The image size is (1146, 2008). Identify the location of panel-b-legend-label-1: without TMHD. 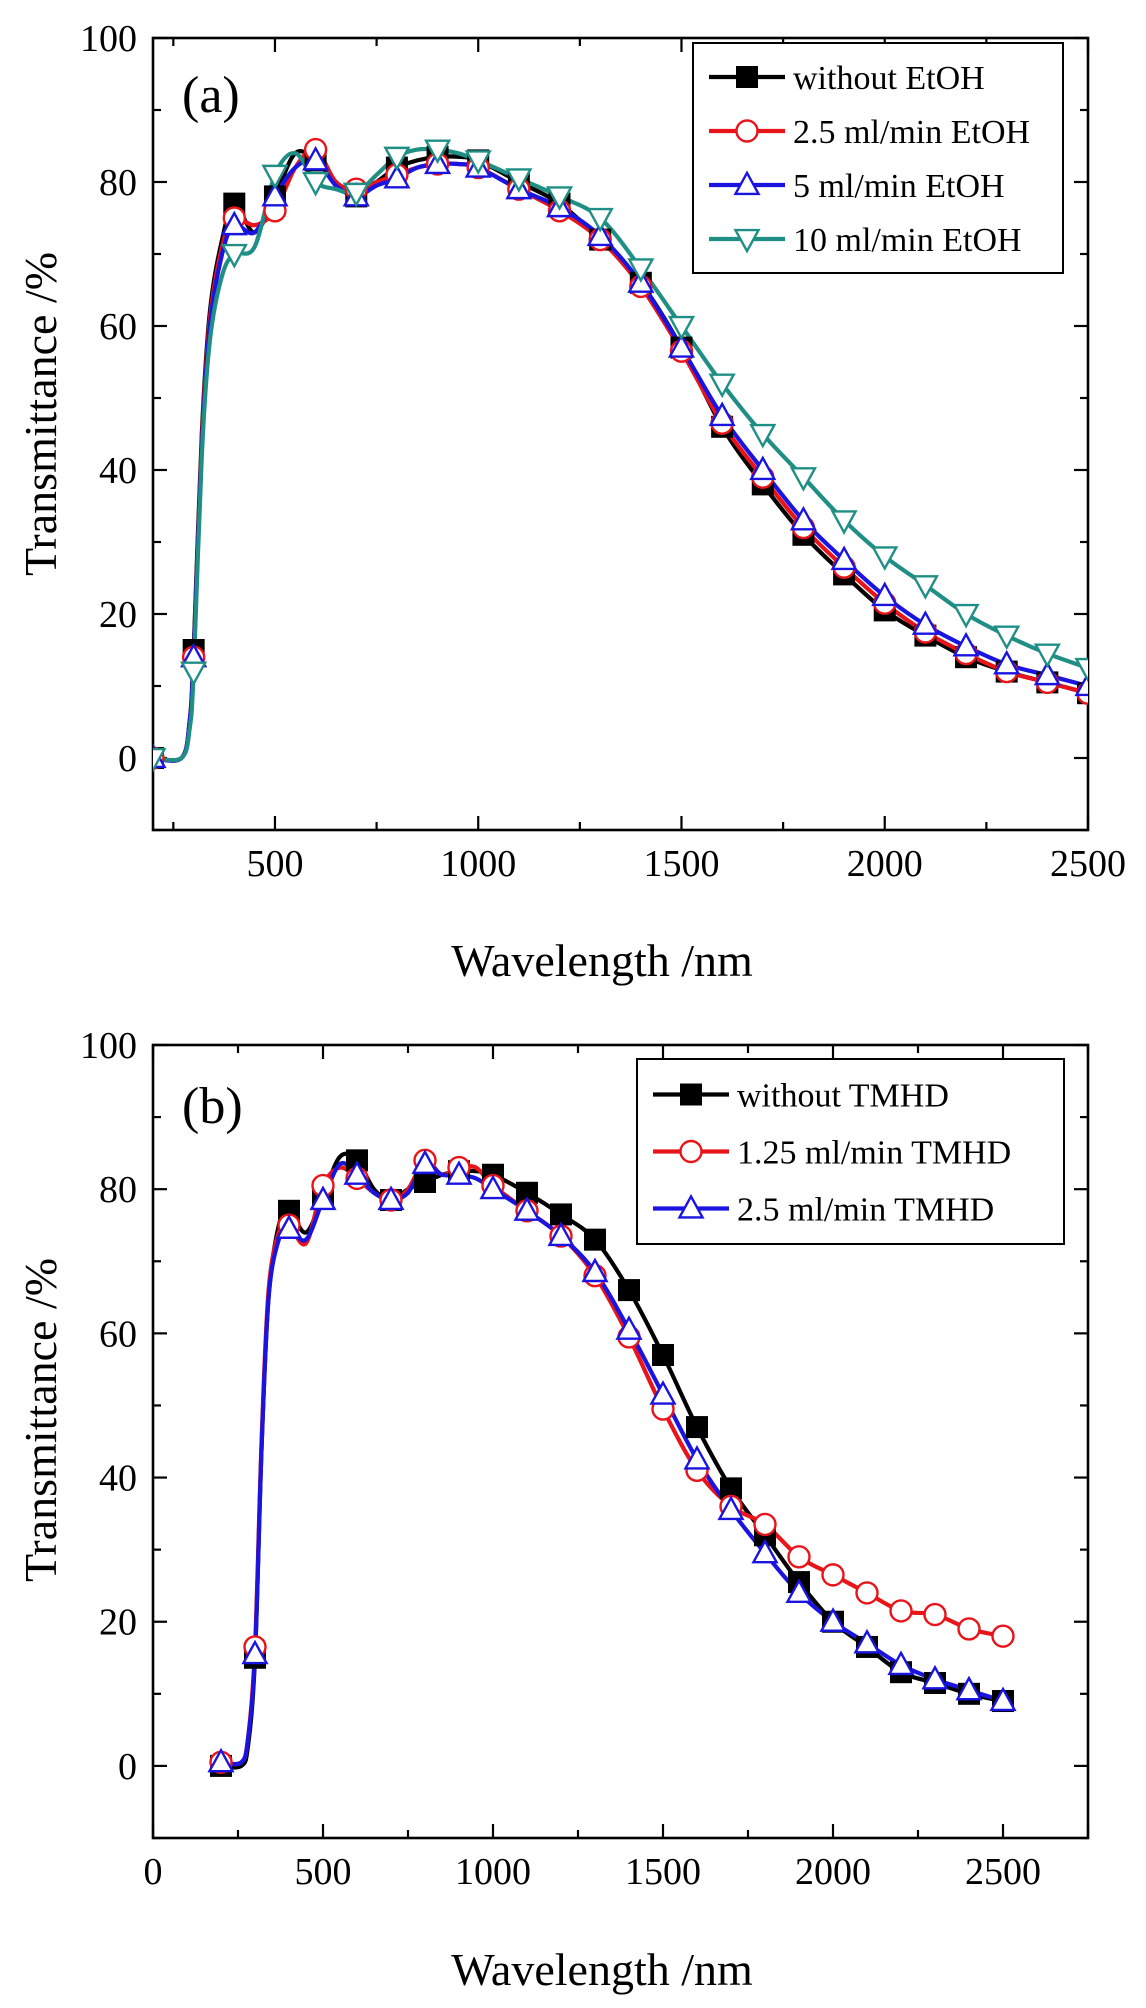
(843, 1096).